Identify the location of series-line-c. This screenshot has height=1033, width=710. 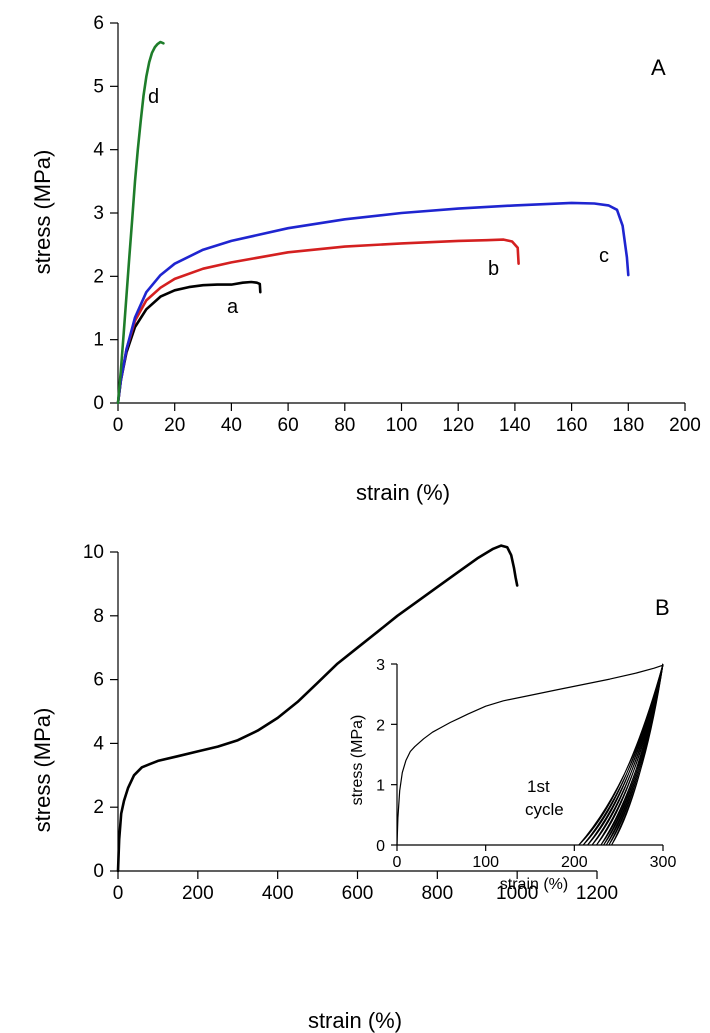
(373, 303).